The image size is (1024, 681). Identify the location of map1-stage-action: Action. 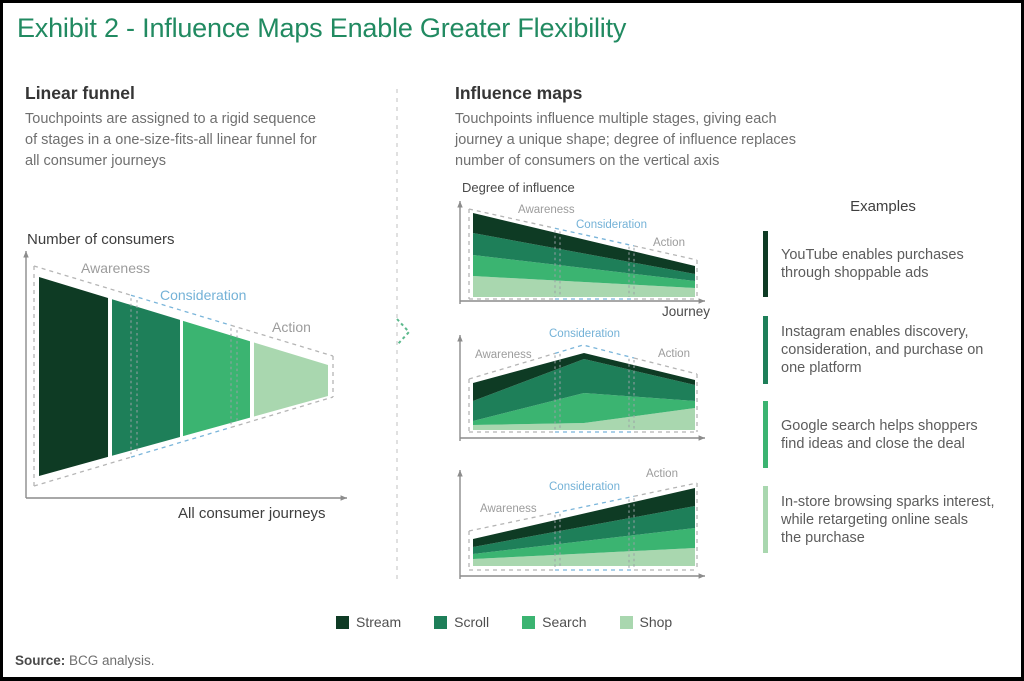
(669, 243).